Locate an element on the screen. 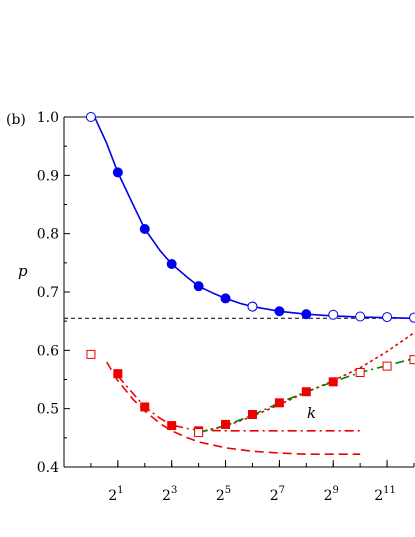 The width and height of the screenshot is (415, 537). y-tick-label: 0.4 is located at coordinates (48, 468).